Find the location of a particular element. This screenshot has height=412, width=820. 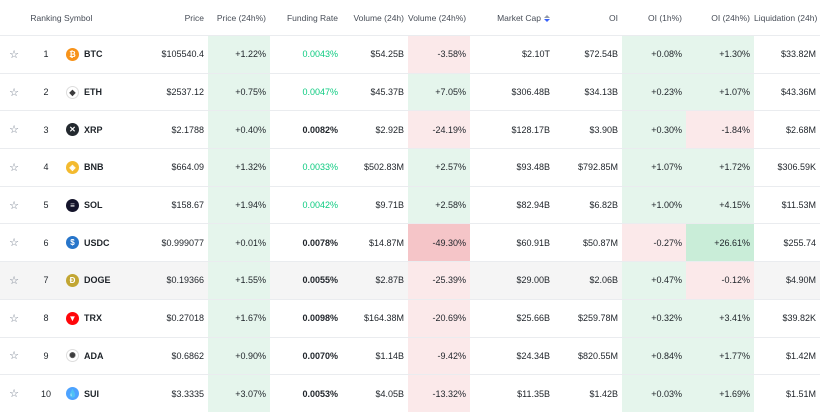

funding-rate-cell: 0.0055% is located at coordinates (306, 280).